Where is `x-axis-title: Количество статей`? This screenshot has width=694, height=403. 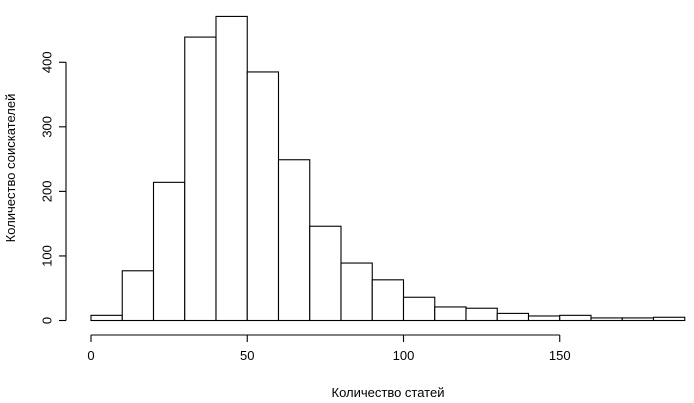 x-axis-title: Количество статей is located at coordinates (388, 392).